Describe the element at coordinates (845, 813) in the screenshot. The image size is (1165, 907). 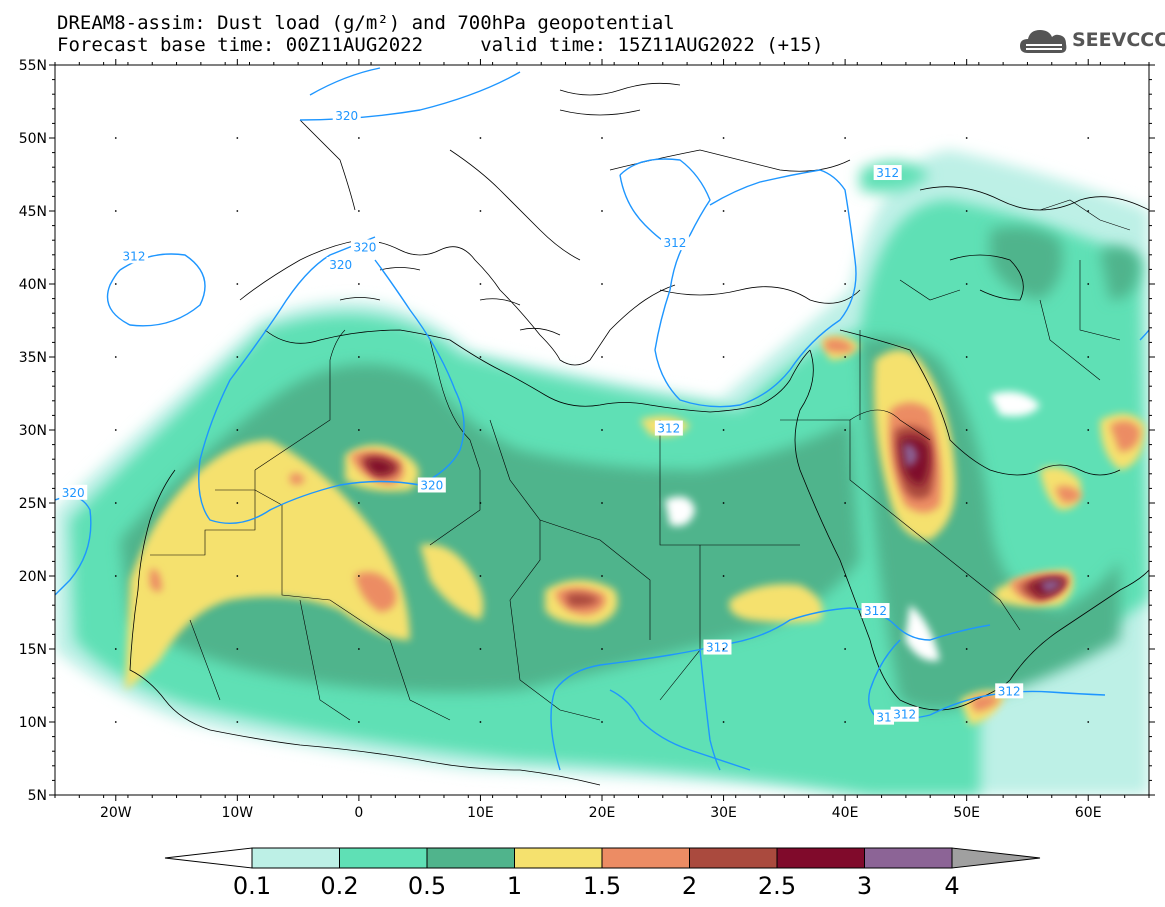
I see `lon-label: 40E` at that location.